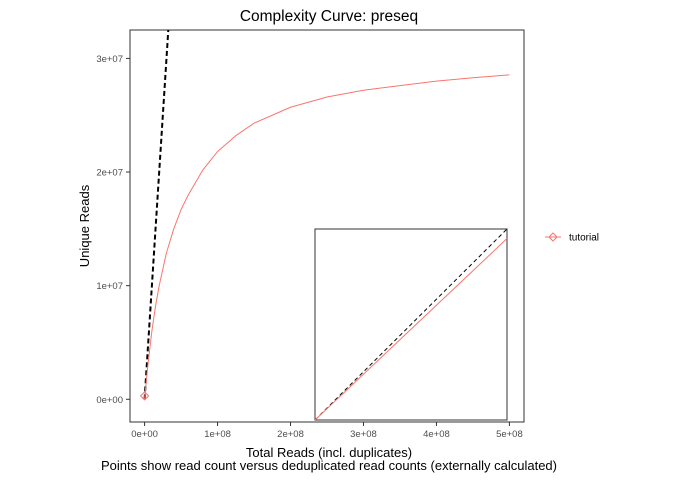 The image size is (686, 480). Describe the element at coordinates (109, 400) in the screenshot. I see `y-tick-label: 0e+00` at that location.